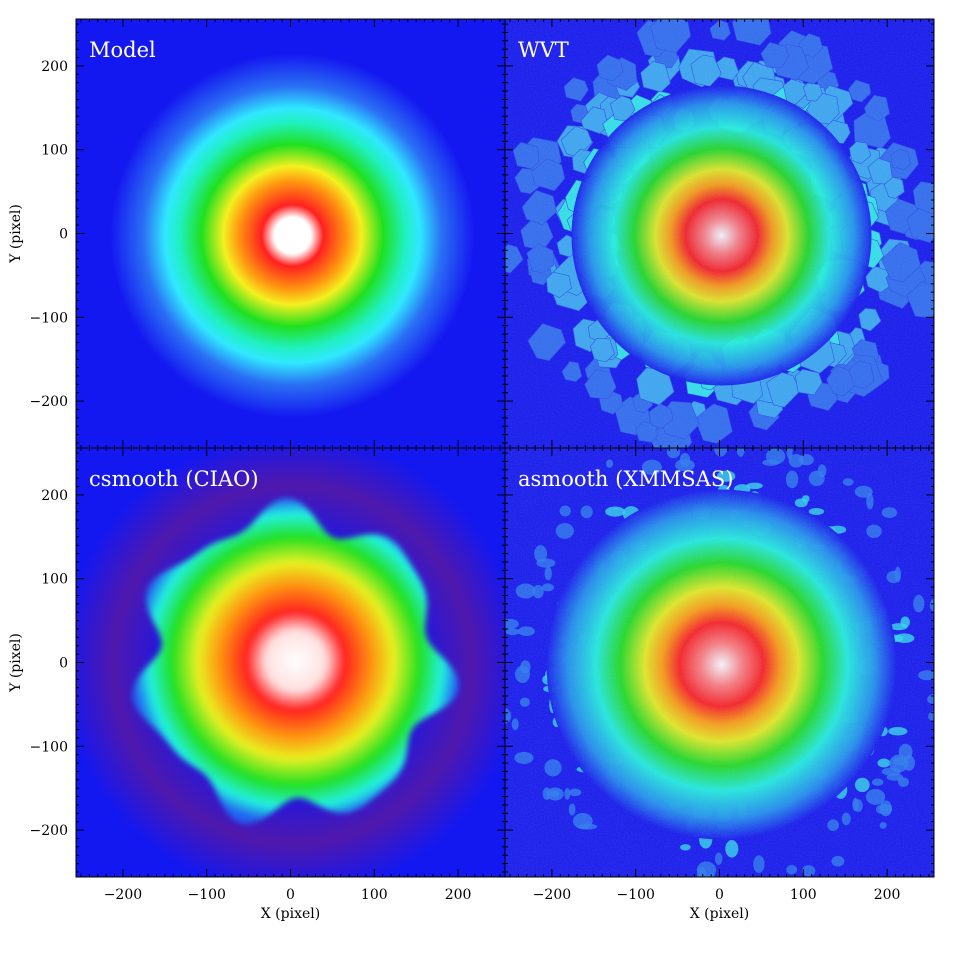 This screenshot has height=954, width=954. What do you see at coordinates (295, 661) in the screenshot?
I see `csmooth-blob` at bounding box center [295, 661].